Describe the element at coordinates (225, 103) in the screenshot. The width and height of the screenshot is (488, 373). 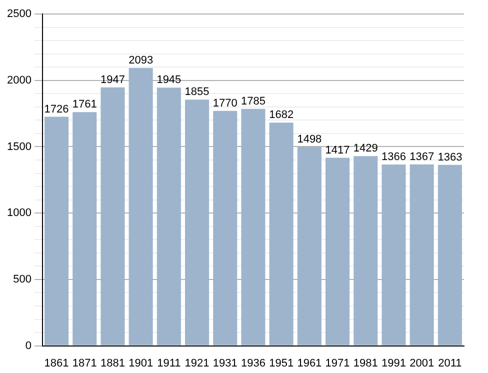
I see `data-label: 1770` at that location.